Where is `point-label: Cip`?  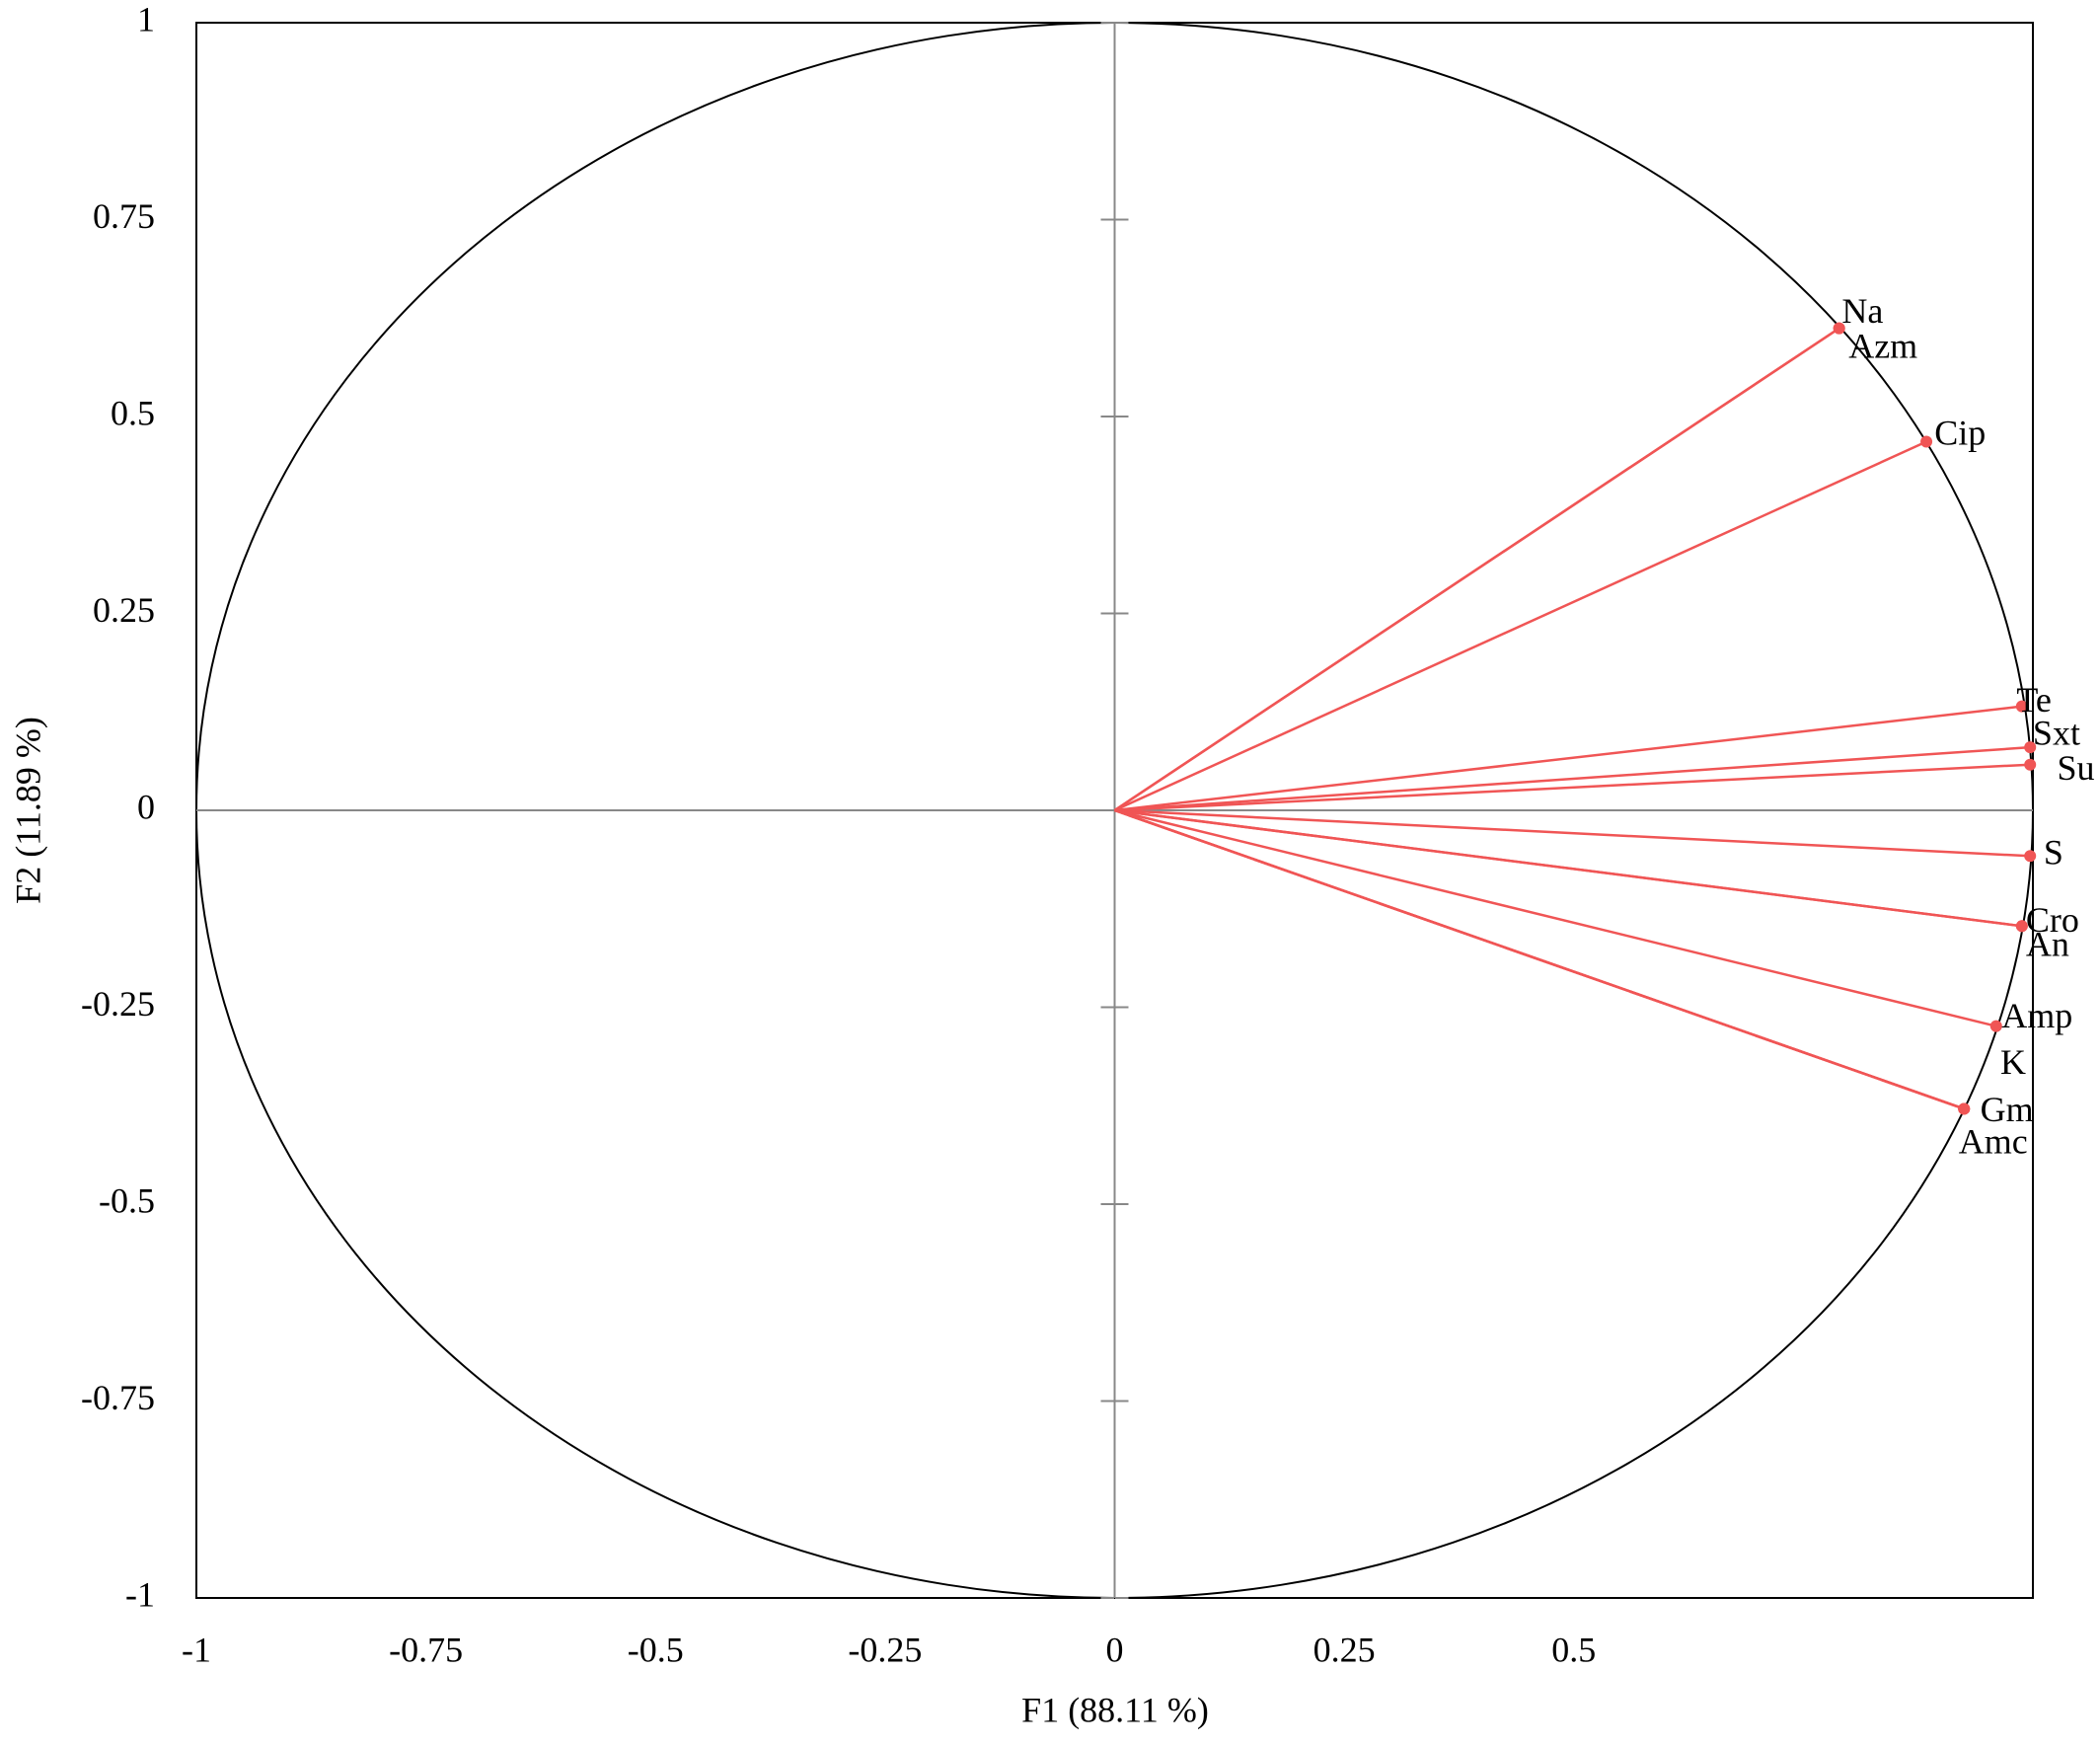 point-label: Cip is located at coordinates (1960, 432).